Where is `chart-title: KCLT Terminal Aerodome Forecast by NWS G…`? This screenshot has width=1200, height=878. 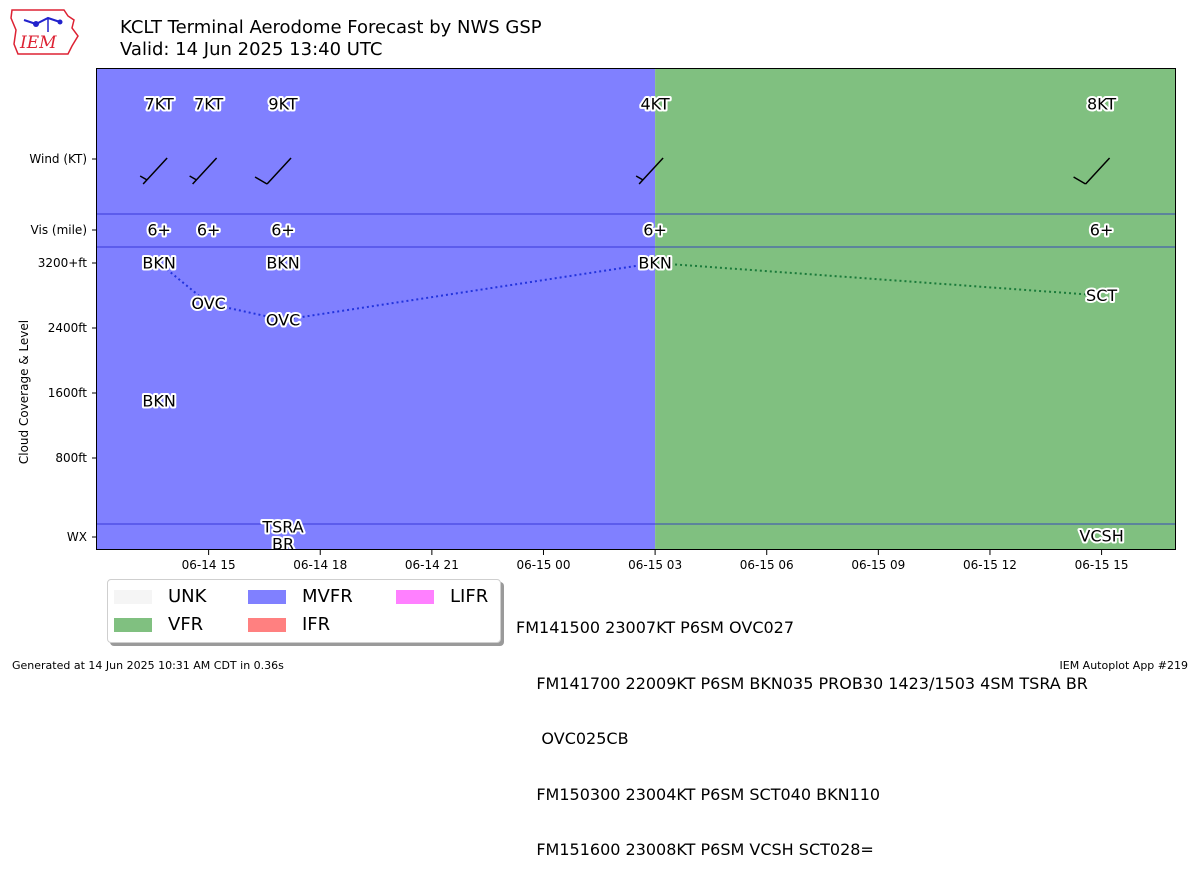
chart-title: KCLT Terminal Aerodome Forecast by NWS G… is located at coordinates (331, 39).